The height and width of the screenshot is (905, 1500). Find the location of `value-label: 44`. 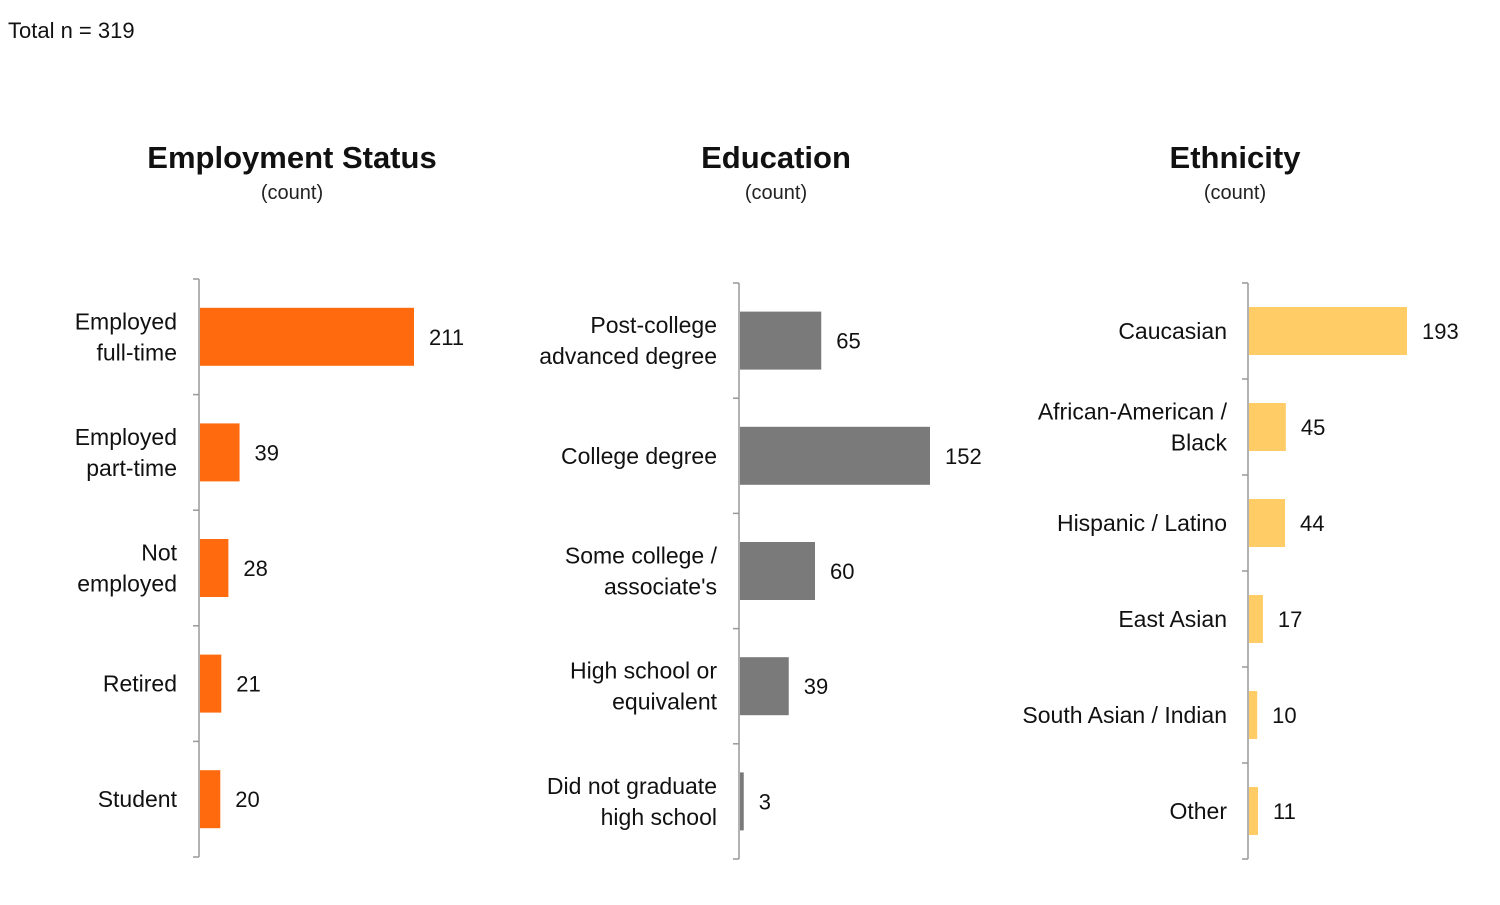

value-label: 44 is located at coordinates (1312, 523).